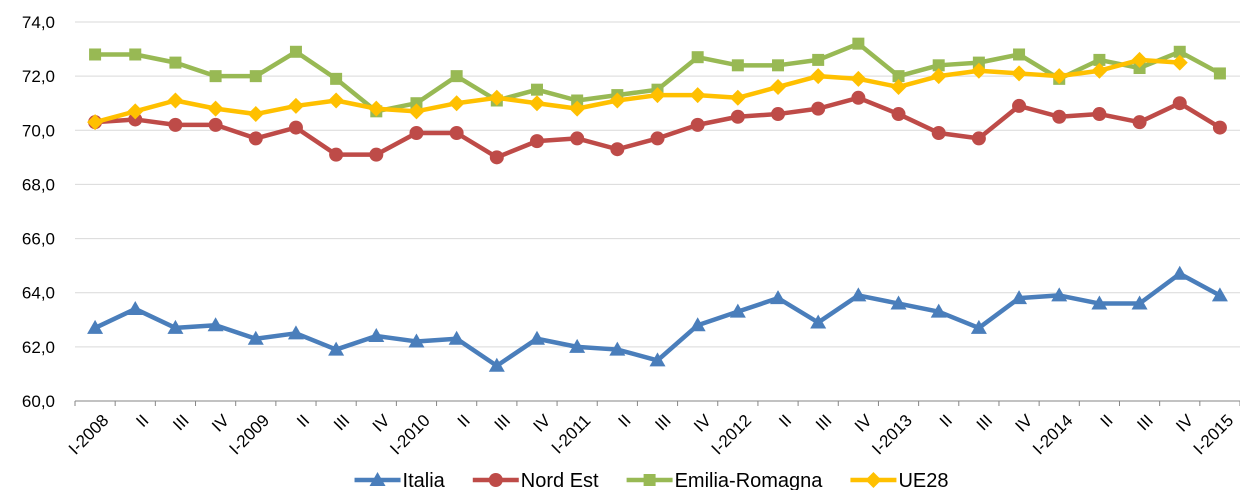 This screenshot has height=490, width=1240. What do you see at coordinates (637, 91) in the screenshot?
I see `series-line` at bounding box center [637, 91].